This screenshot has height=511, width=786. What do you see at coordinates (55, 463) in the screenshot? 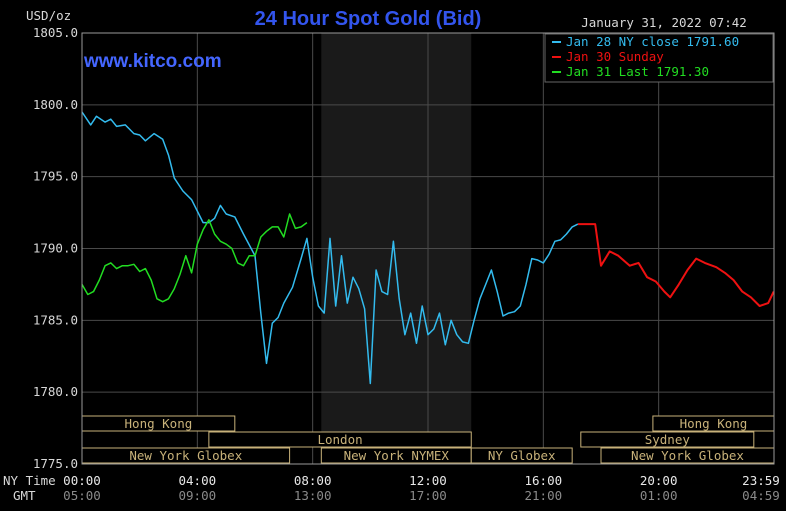
I see `y-tick-label: 1775.0` at bounding box center [55, 463].